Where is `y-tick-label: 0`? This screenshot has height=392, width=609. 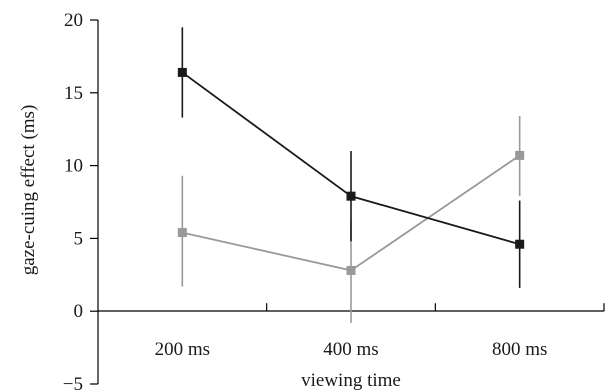
y-tick-label: 0 is located at coordinates (79, 311).